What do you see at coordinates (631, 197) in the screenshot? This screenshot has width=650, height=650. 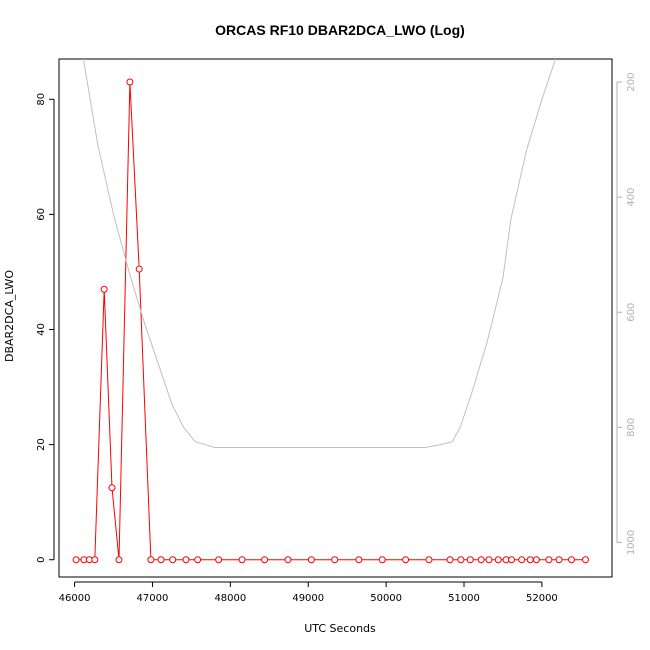 I see `y2-tick-label: 400` at bounding box center [631, 197].